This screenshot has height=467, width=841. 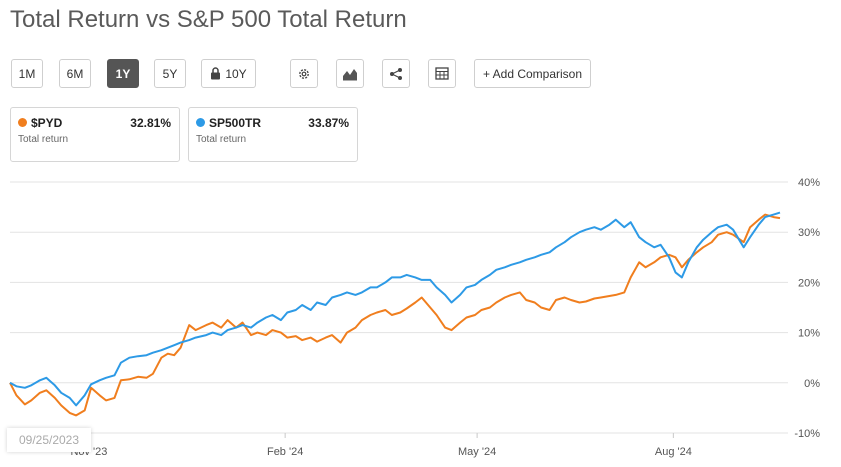 I want to click on period-1y-button: 1Y, so click(x=123, y=73).